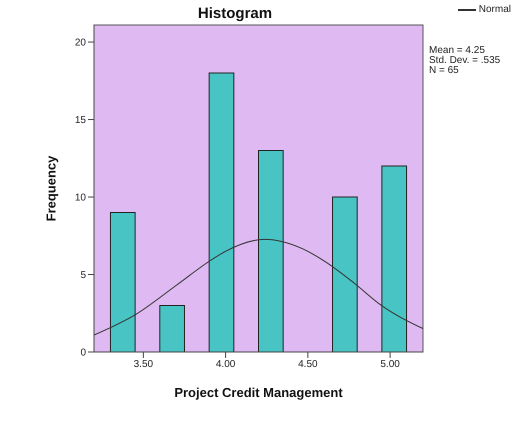 Image resolution: width=517 pixels, height=446 pixels. Describe the element at coordinates (144, 364) in the screenshot. I see `x-tick-label: 3.50` at that location.